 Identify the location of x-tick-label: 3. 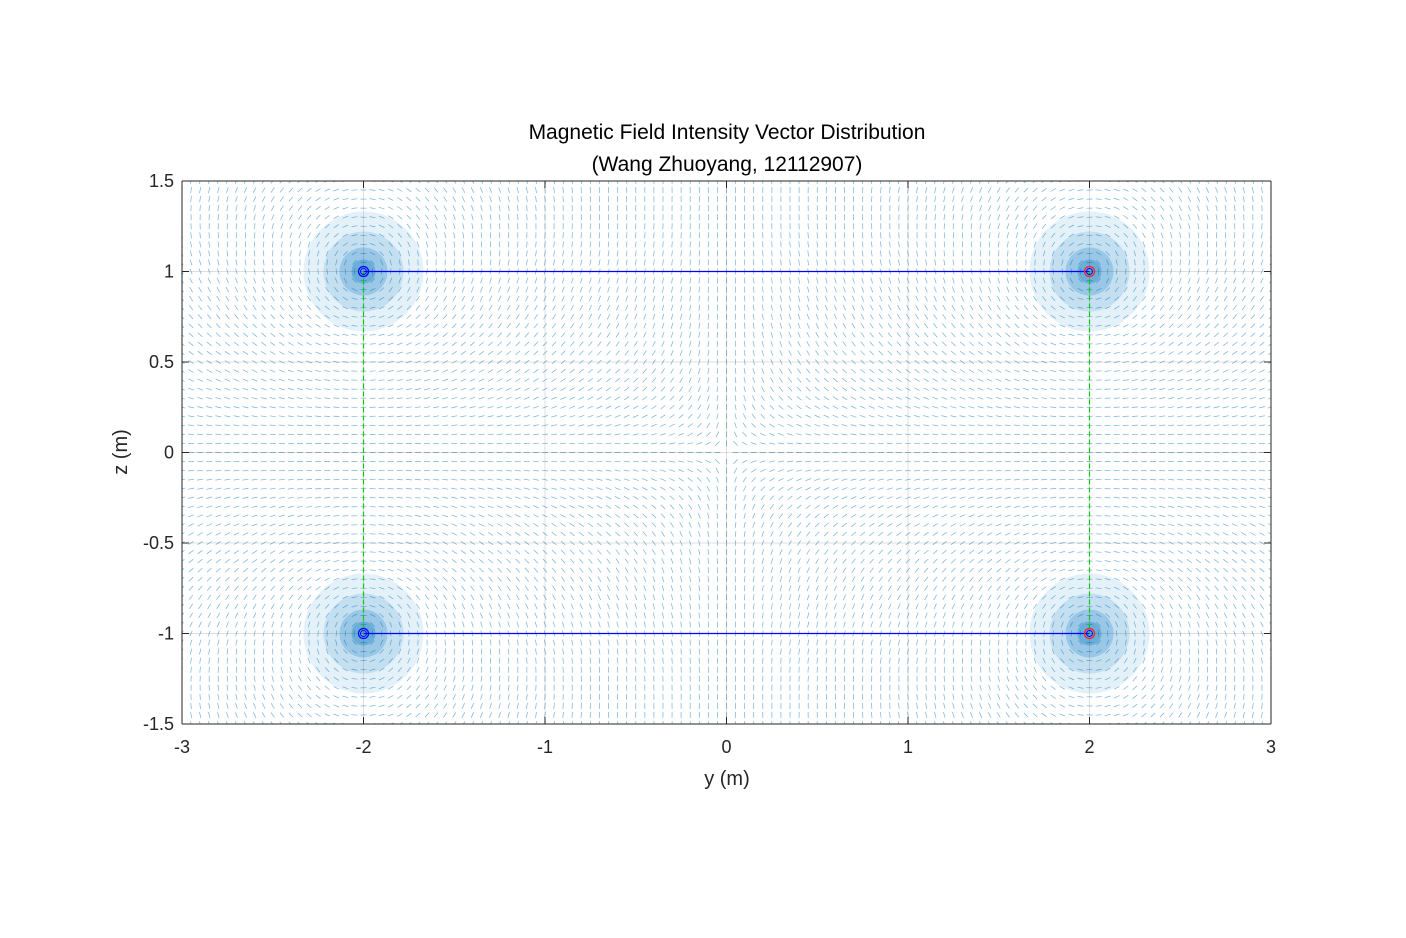
(1271, 747).